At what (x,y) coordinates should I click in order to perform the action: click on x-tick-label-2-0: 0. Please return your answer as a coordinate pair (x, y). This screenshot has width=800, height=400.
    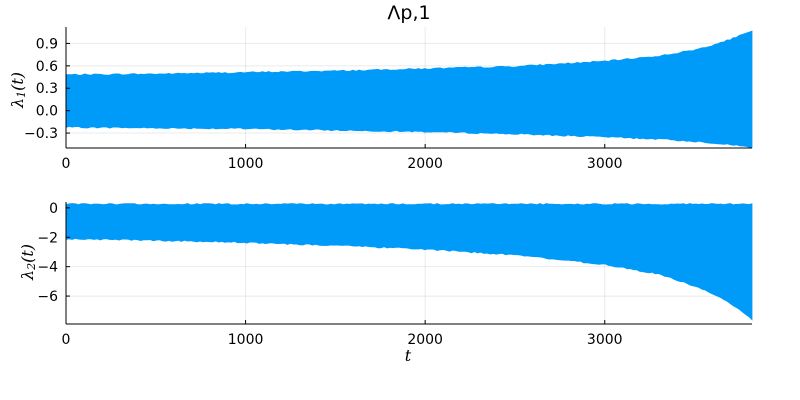
    Looking at the image, I should click on (66, 340).